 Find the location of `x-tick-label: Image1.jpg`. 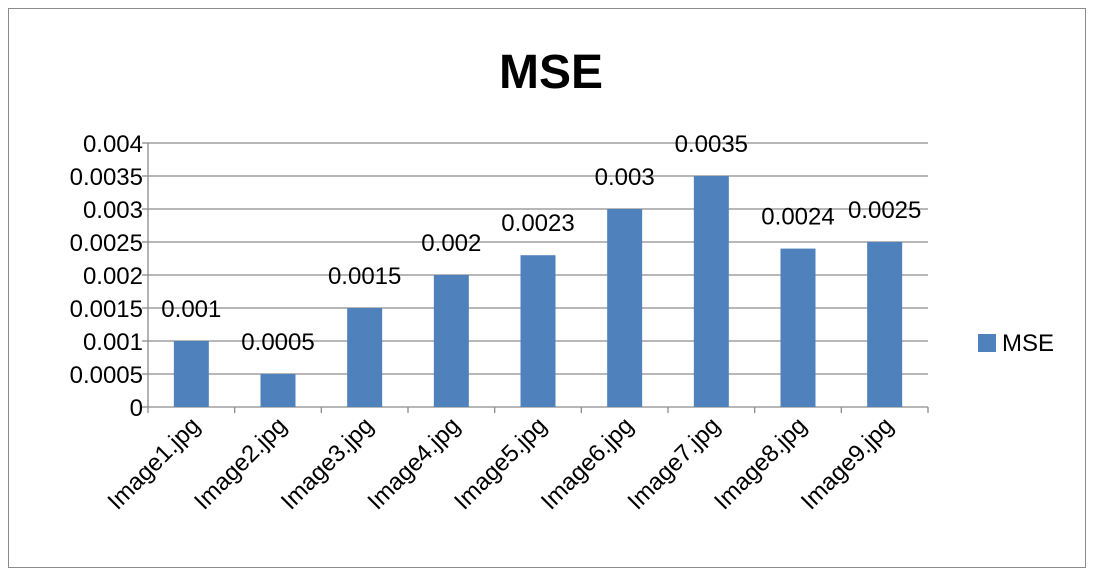

x-tick-label: Image1.jpg is located at coordinates (154, 463).